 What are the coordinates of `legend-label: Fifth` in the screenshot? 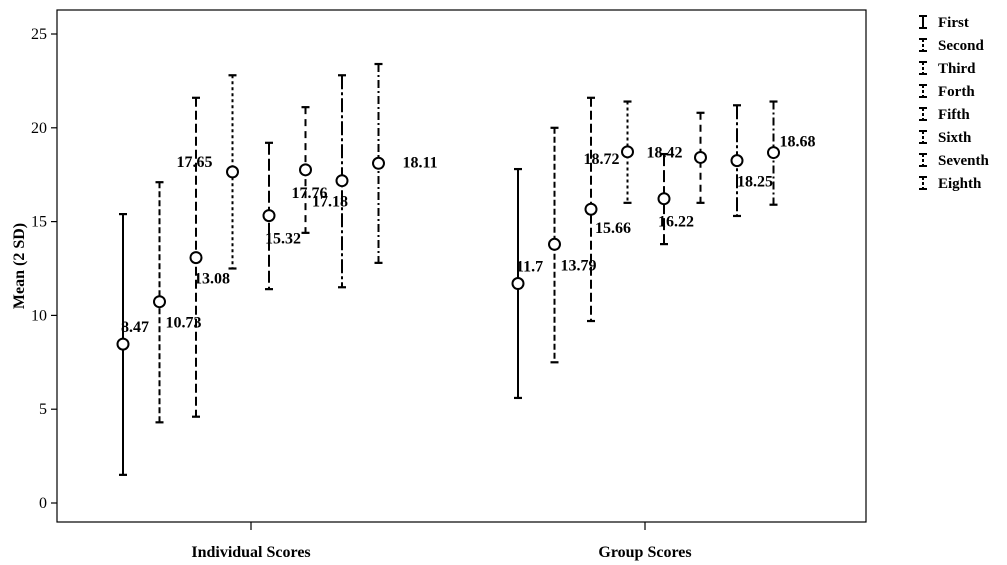 It's located at (954, 115).